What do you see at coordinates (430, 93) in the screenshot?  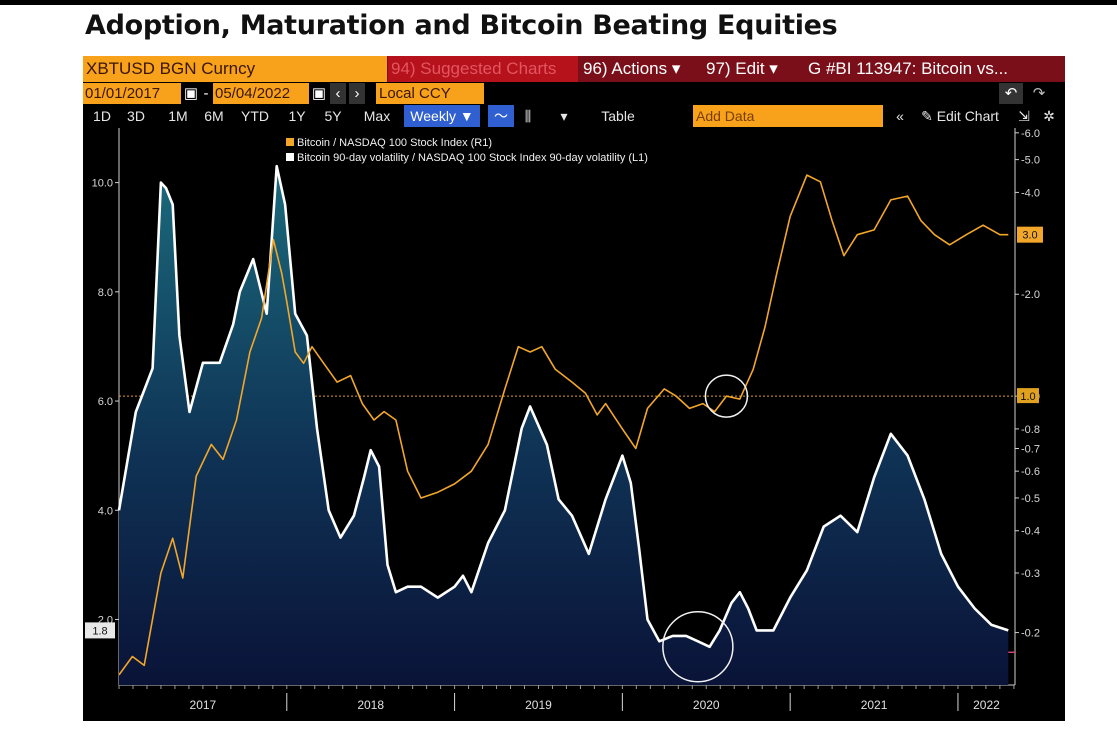 I see `currency-select: Local CCY` at bounding box center [430, 93].